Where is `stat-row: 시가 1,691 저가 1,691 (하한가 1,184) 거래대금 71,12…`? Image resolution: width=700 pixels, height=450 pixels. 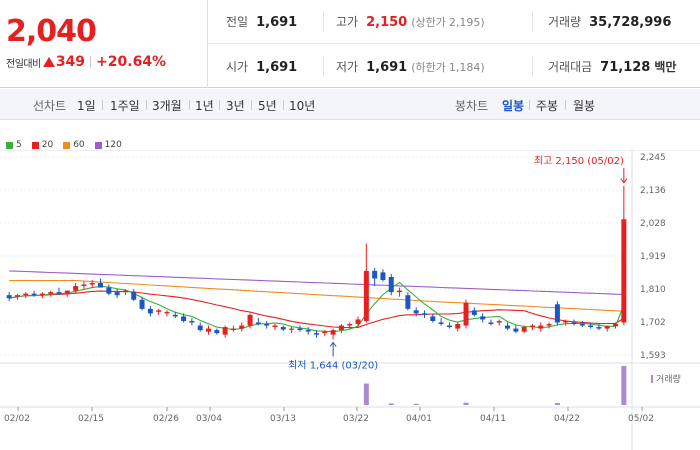
stat-row: 시가 1,691 저가 1,691 (하한가 1,184) 거래대금 71,12… is located at coordinates (454, 66).